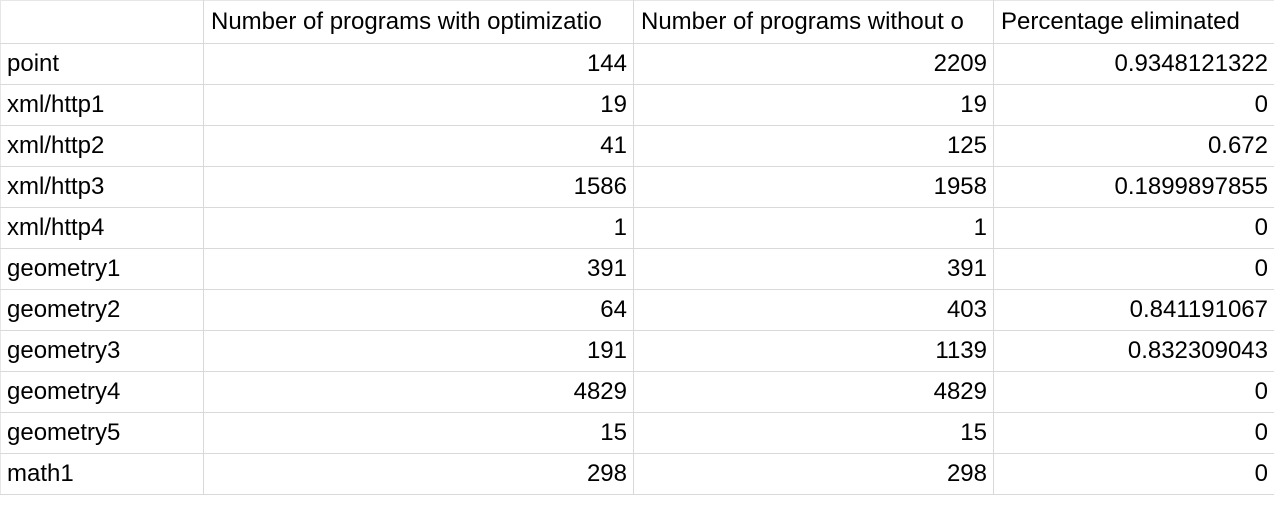  I want to click on row-name-cell: geometry5, so click(102, 433).